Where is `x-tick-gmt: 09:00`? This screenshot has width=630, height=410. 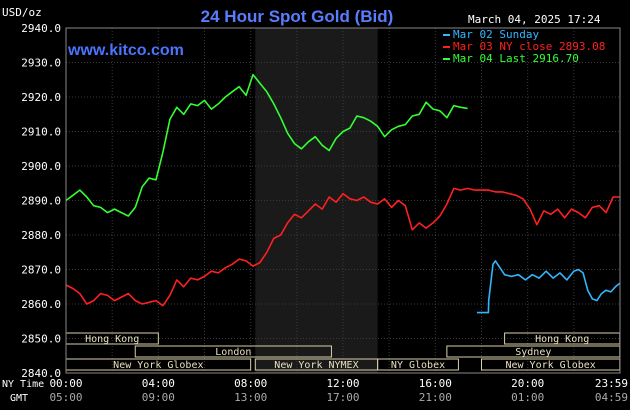
x-tick-gmt: 09:00 is located at coordinates (158, 397).